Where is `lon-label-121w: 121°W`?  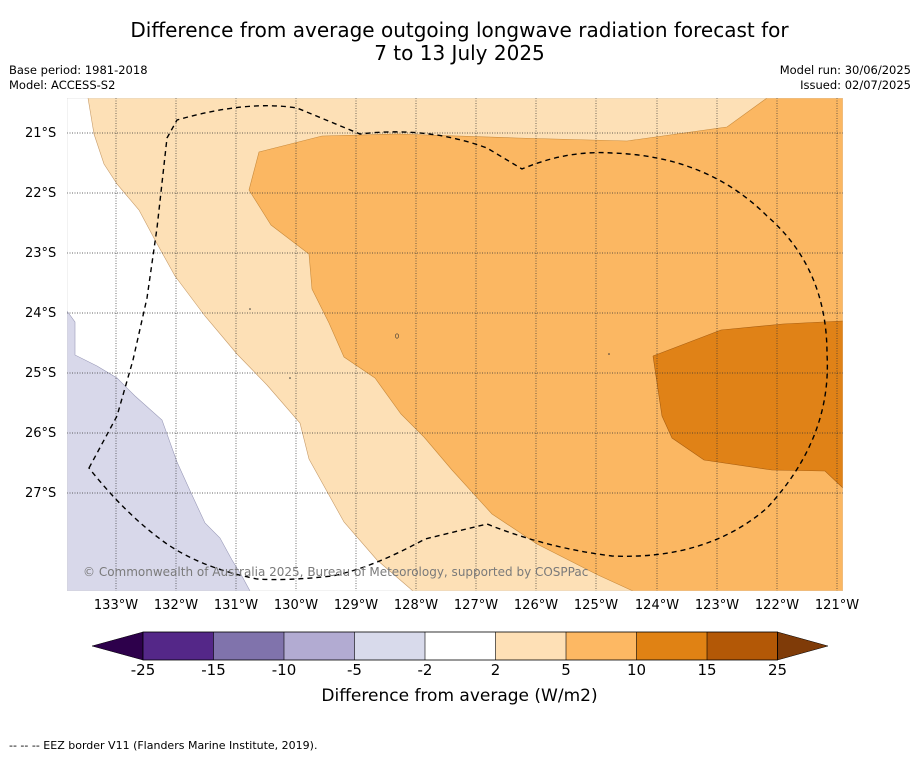
lon-label-121w: 121°W is located at coordinates (837, 605).